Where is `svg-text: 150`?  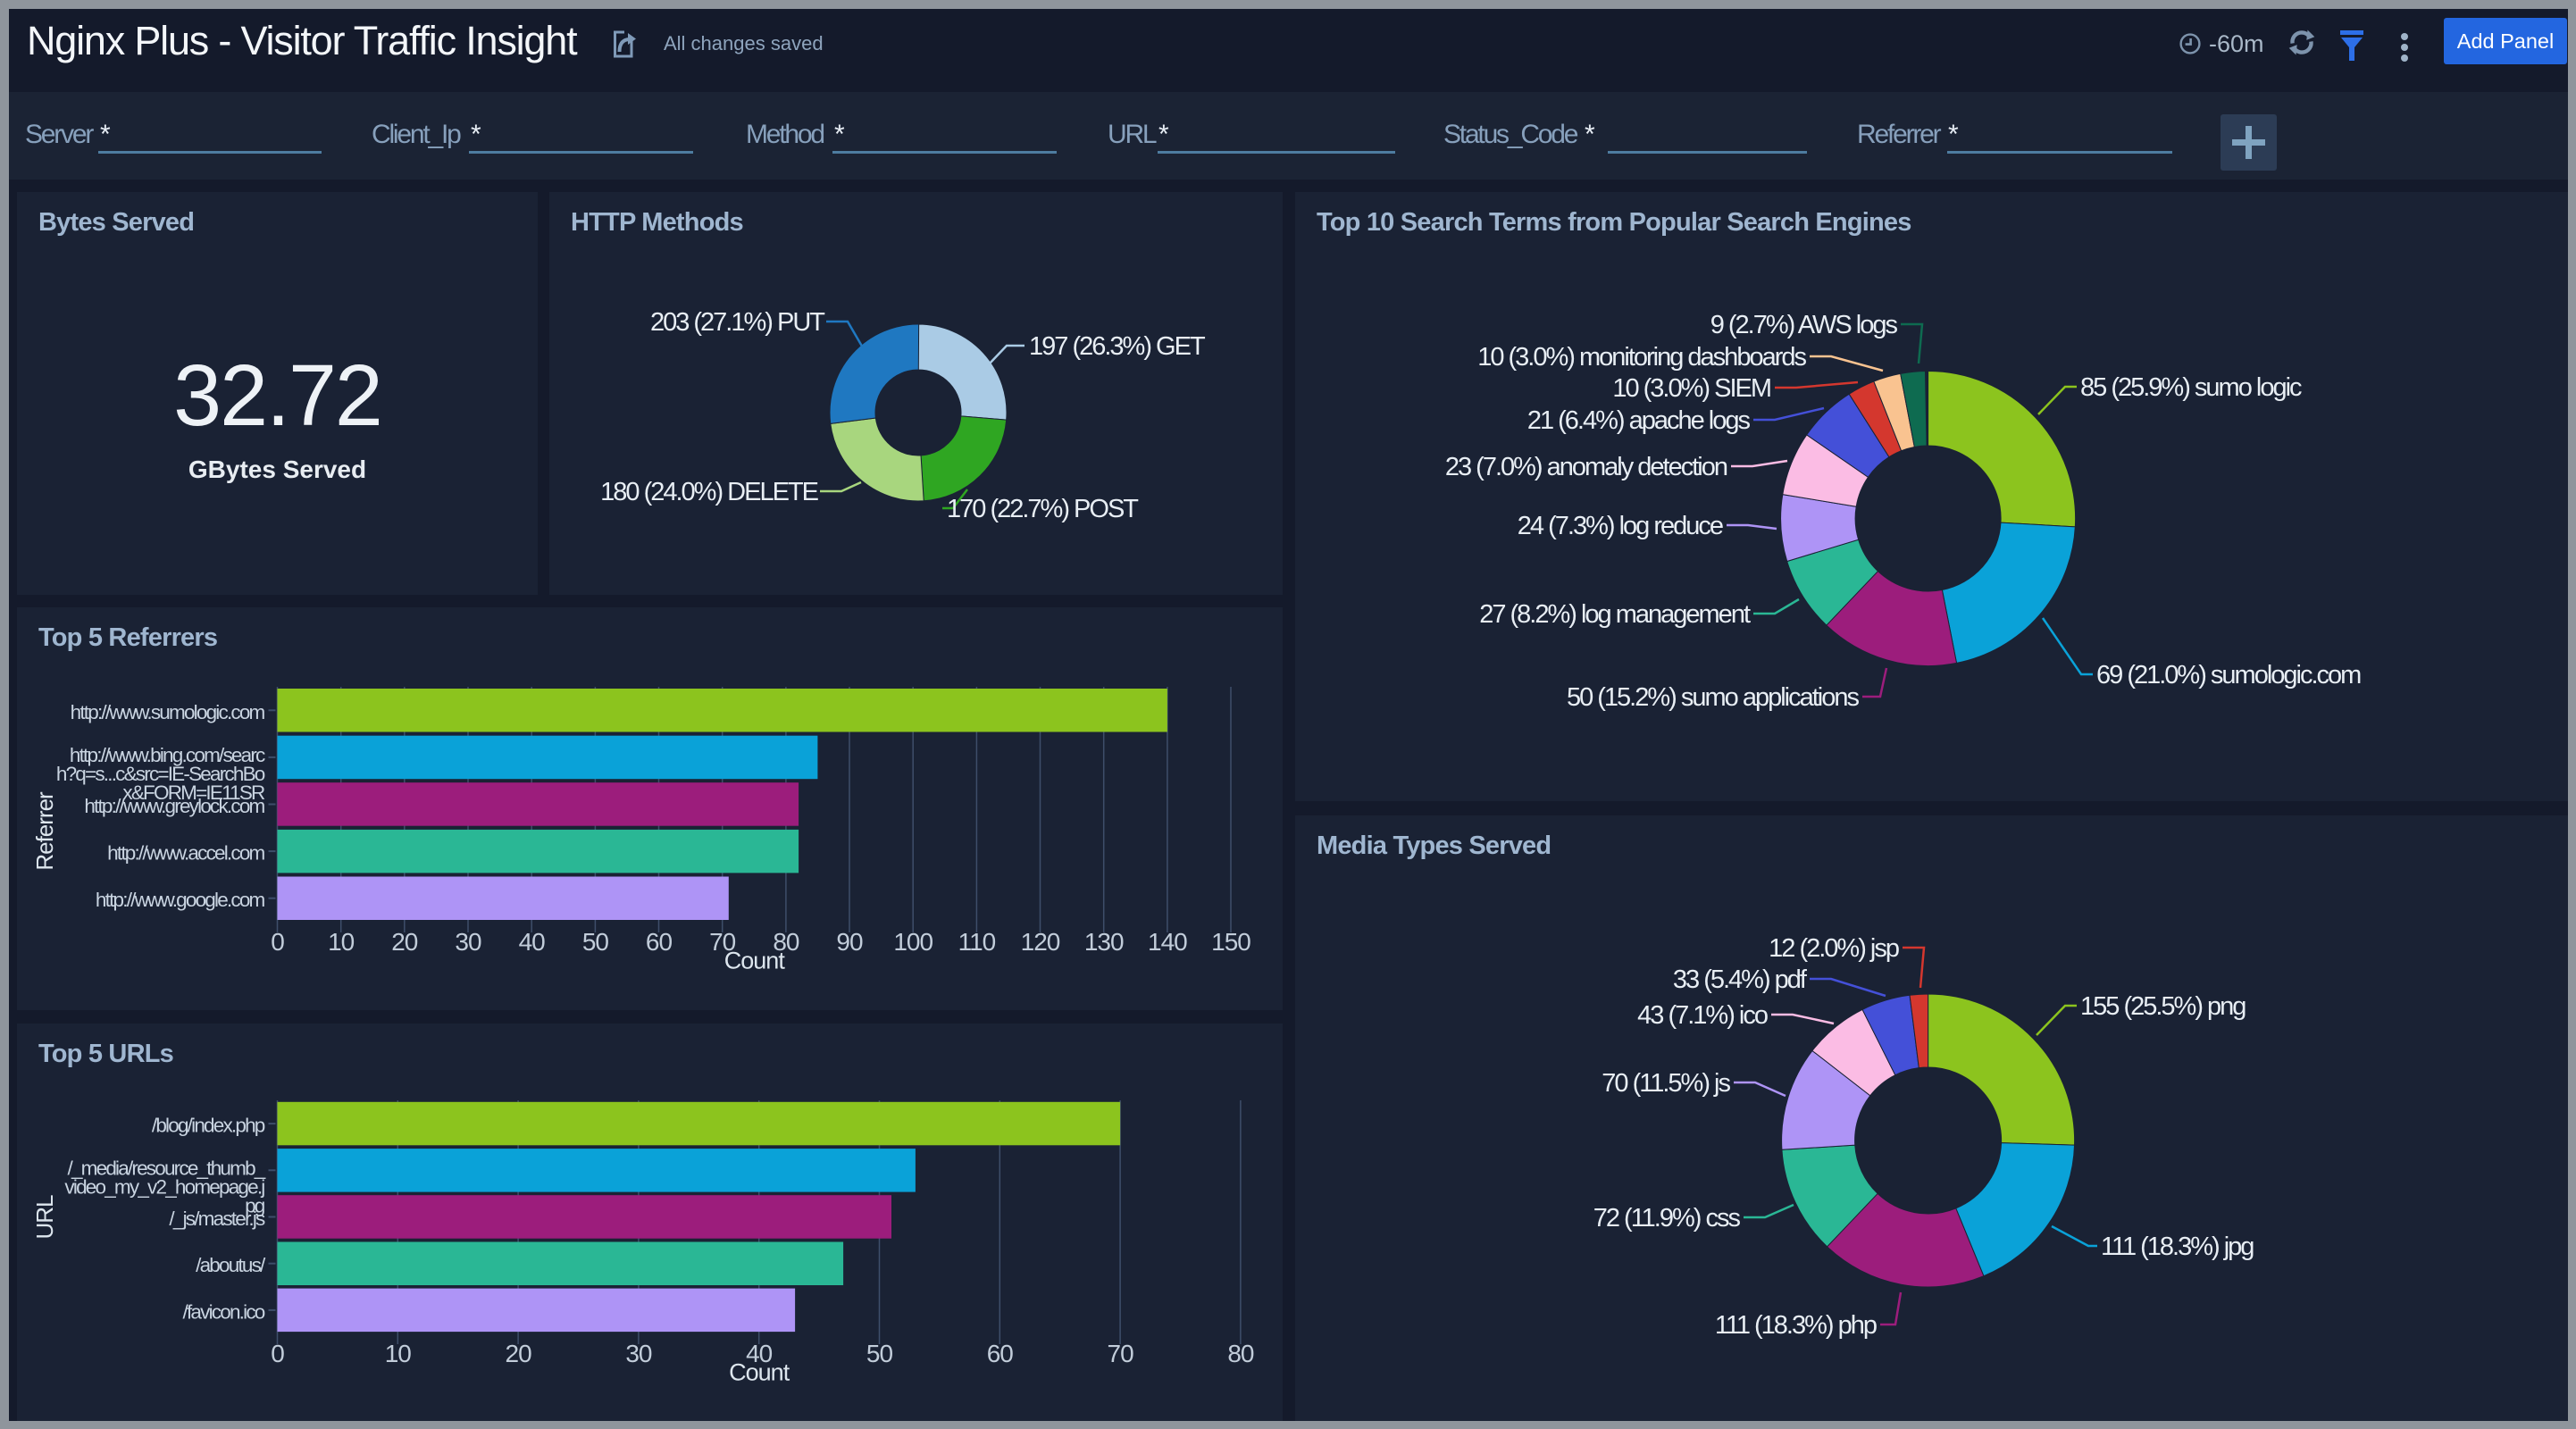 svg-text: 150 is located at coordinates (1230, 942).